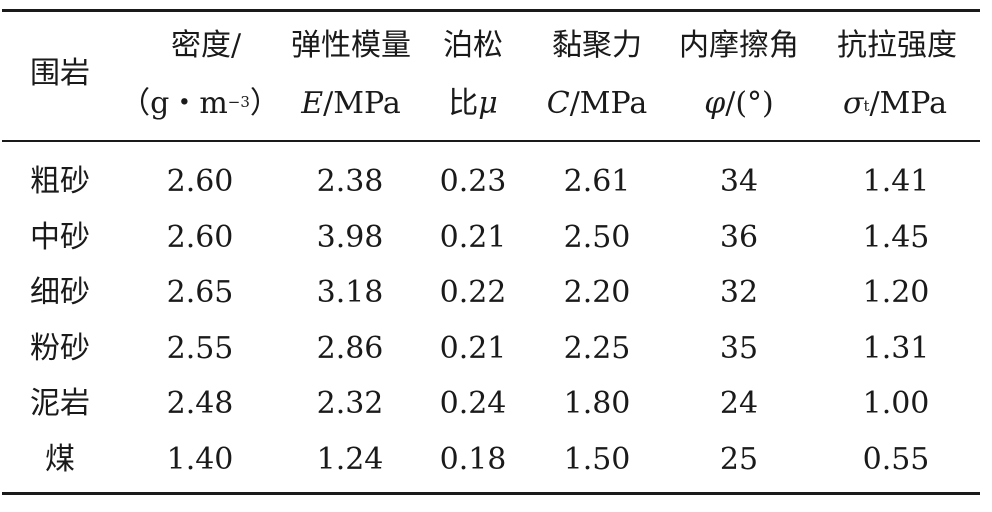 Image resolution: width=992 pixels, height=512 pixels. What do you see at coordinates (350, 292) in the screenshot?
I see `table-cell: 3.18` at bounding box center [350, 292].